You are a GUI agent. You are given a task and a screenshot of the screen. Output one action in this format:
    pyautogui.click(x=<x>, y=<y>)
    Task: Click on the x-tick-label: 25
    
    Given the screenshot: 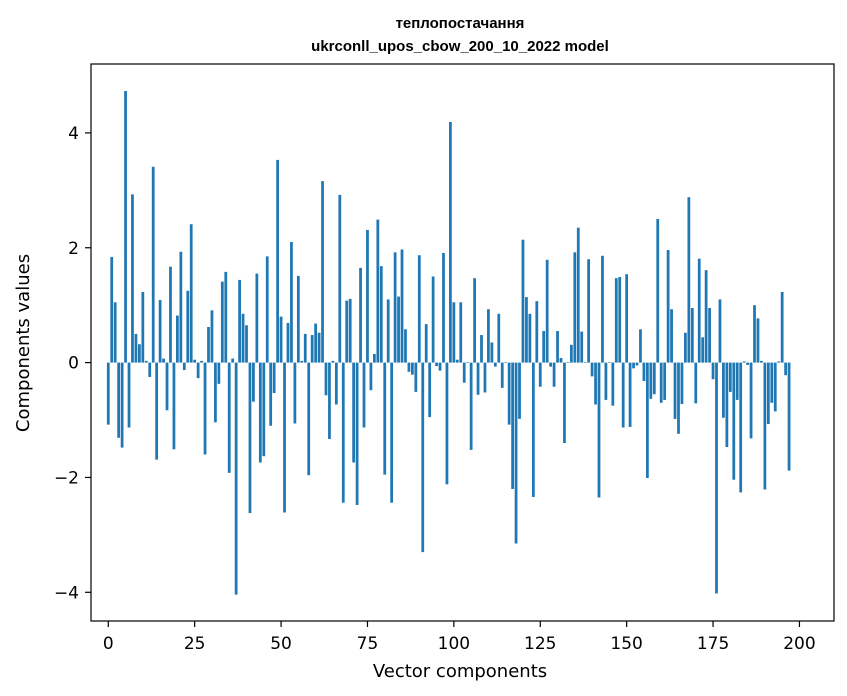 What is the action you would take?
    pyautogui.click(x=195, y=644)
    